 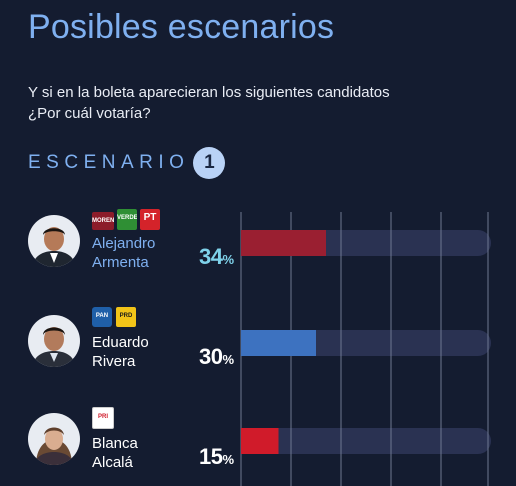 What do you see at coordinates (120, 342) in the screenshot?
I see `candidate-first-name: Eduardo` at bounding box center [120, 342].